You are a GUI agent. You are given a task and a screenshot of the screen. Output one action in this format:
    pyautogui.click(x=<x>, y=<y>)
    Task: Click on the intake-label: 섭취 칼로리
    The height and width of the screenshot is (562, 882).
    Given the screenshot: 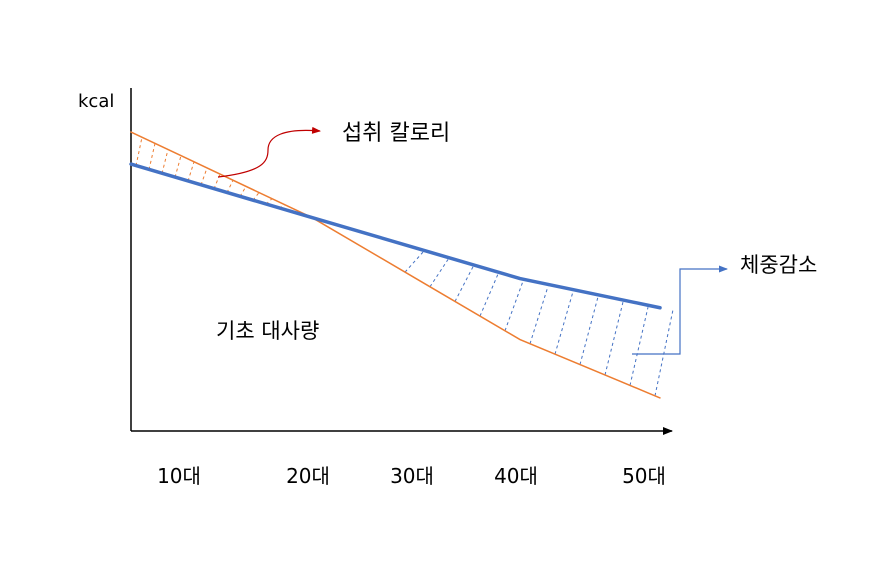 What is the action you would take?
    pyautogui.click(x=396, y=133)
    